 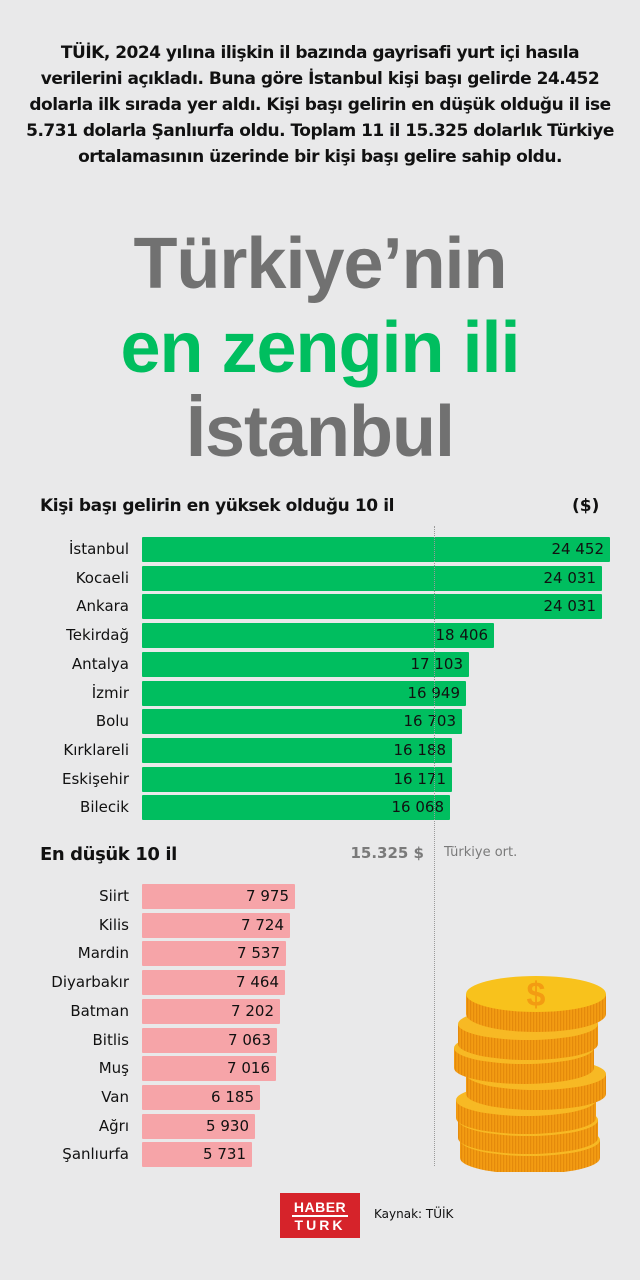 What do you see at coordinates (112, 721) in the screenshot?
I see `province-label: Bolu` at bounding box center [112, 721].